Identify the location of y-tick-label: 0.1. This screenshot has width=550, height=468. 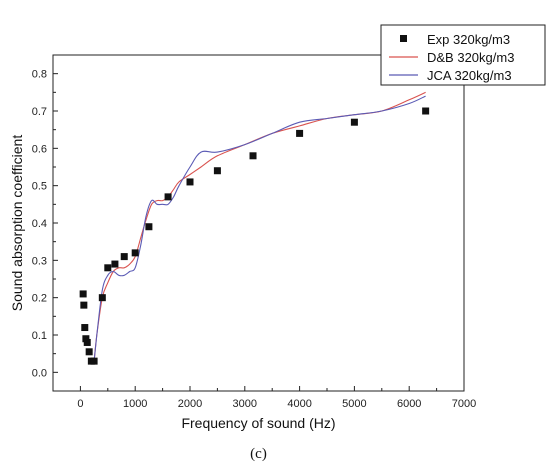
(39, 336).